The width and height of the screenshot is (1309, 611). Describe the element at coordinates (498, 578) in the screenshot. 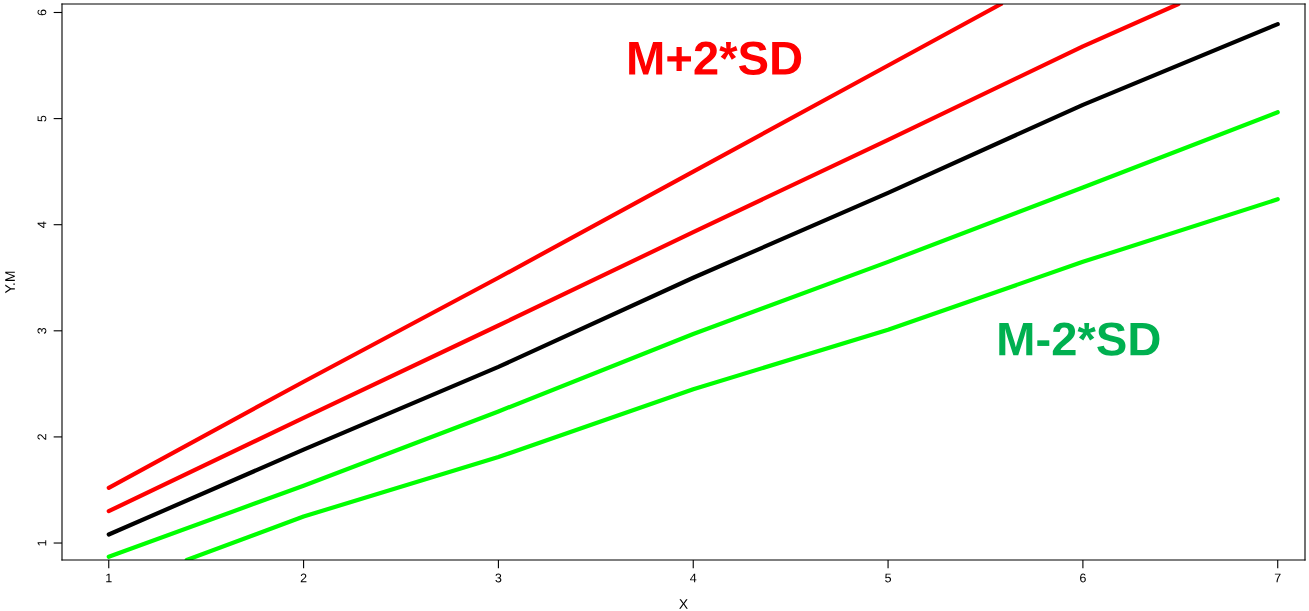

I see `x-tick-label: 3` at that location.